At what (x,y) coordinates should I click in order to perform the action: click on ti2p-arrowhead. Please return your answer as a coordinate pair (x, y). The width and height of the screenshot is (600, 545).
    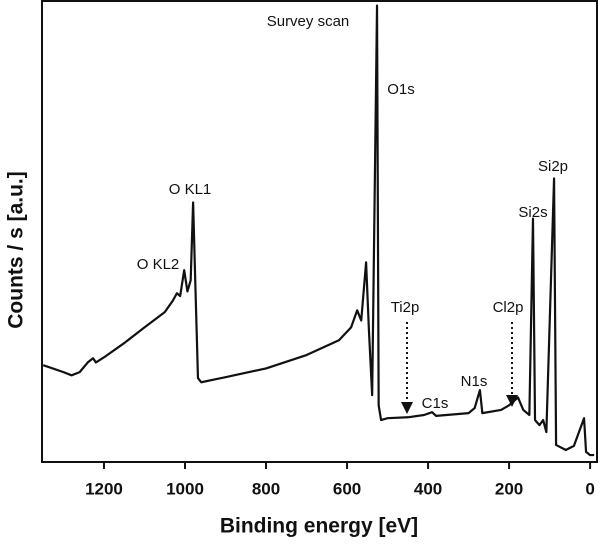
    Looking at the image, I should click on (407, 408).